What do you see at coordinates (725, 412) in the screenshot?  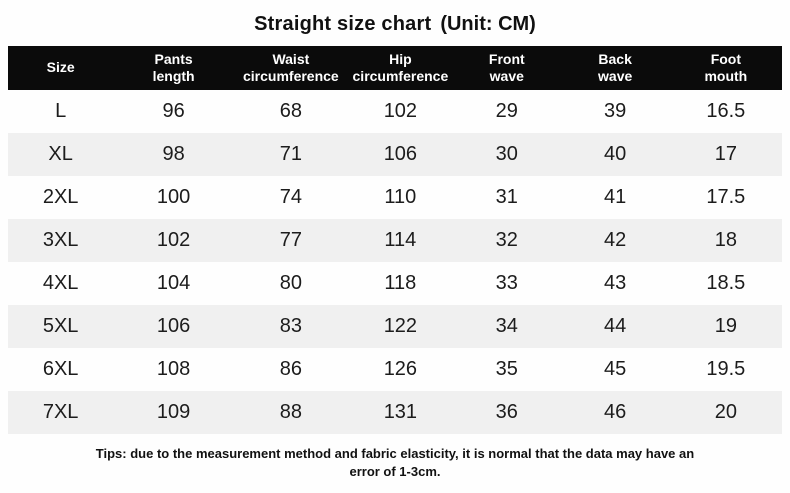 I see `table-cell: 20` at bounding box center [725, 412].